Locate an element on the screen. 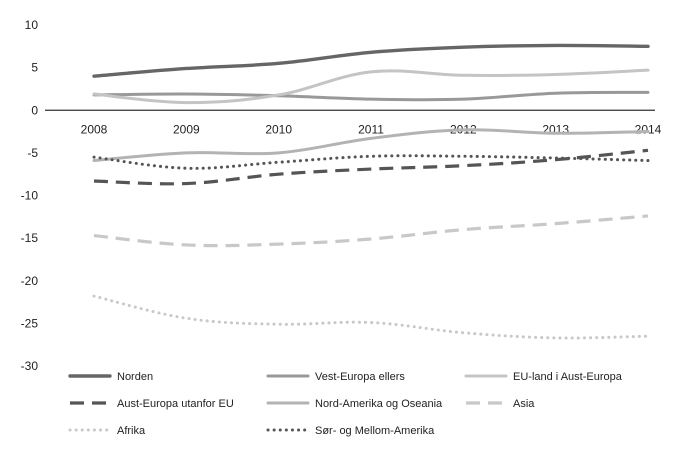 This screenshot has height=457, width=695. y-tick-label: -5 is located at coordinates (32, 153).